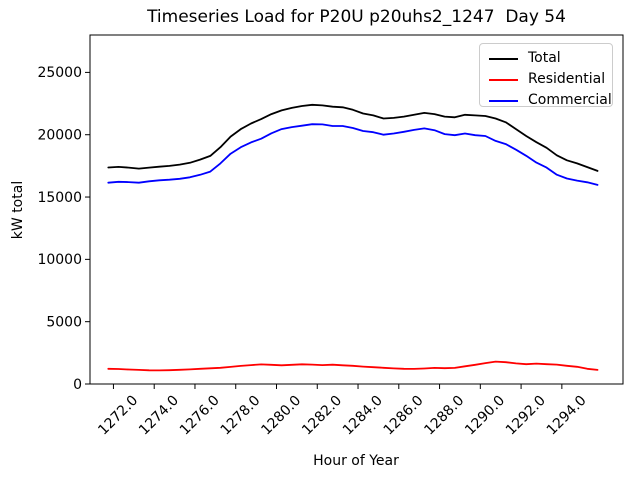 The width and height of the screenshot is (640, 480). I want to click on x-tick-label: 1288.0, so click(444, 416).